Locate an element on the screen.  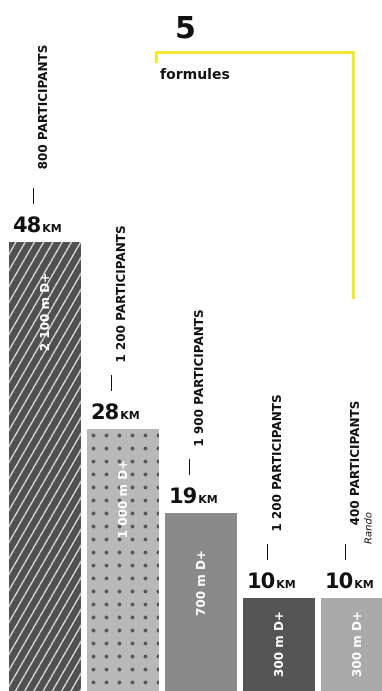
bar-elevation-label: 1 000 m D+ is located at coordinates (123, 499).